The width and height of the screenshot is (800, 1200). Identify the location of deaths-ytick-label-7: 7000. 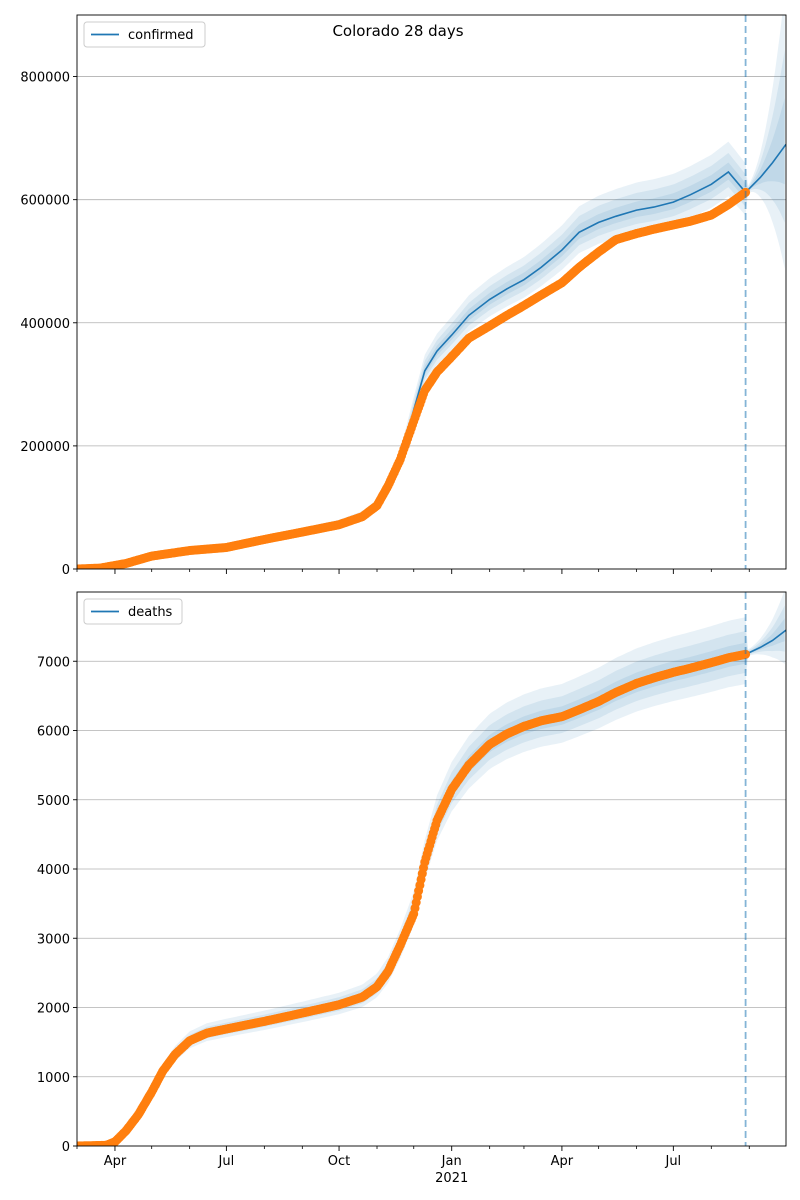
(53, 662).